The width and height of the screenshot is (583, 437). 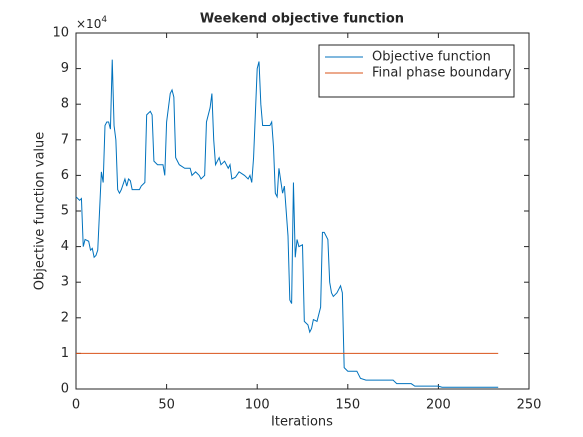 What do you see at coordinates (257, 405) in the screenshot?
I see `x-tick-label: 100` at bounding box center [257, 405].